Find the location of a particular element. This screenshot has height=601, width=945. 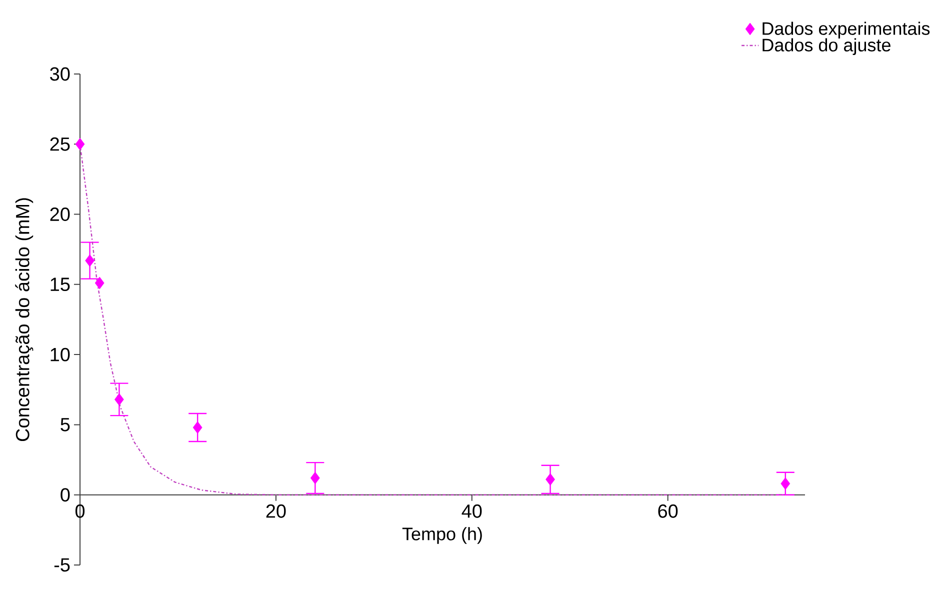

y-tick-label: 10 is located at coordinates (60, 355).